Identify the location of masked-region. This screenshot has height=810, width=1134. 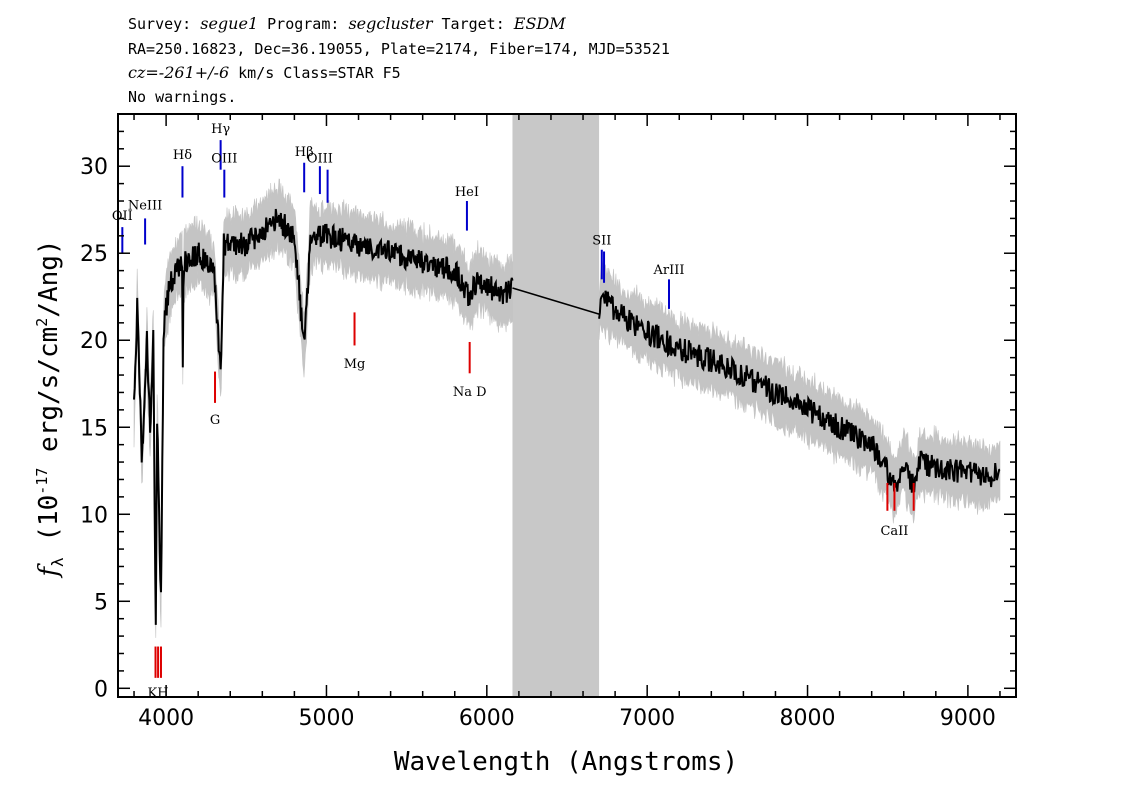
(556, 405).